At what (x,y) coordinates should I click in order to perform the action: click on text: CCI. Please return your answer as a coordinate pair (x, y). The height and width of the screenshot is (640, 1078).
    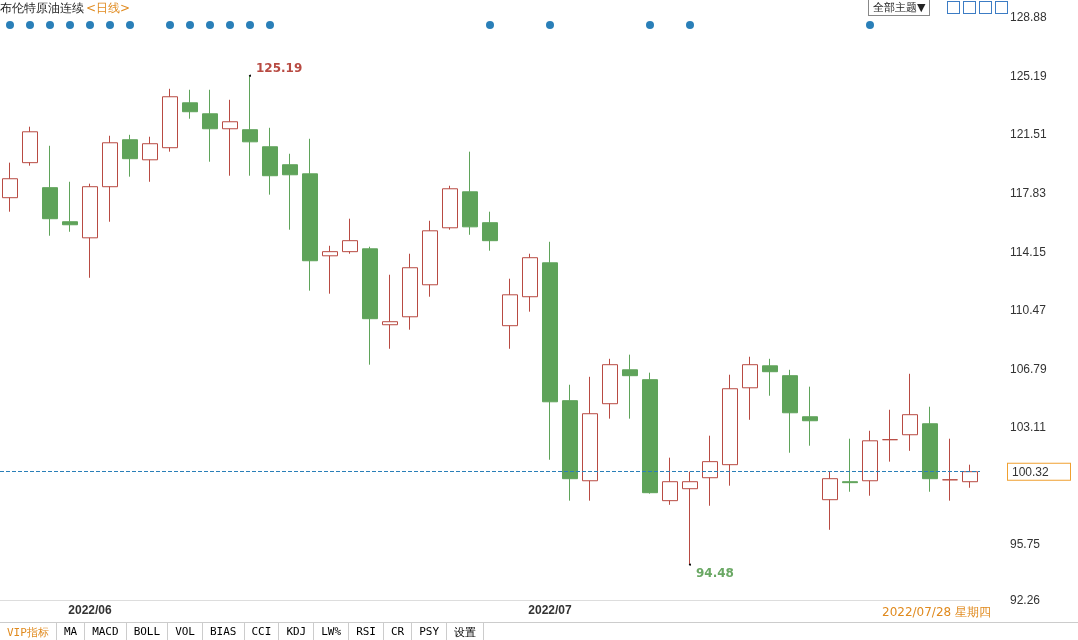
    Looking at the image, I should click on (262, 631).